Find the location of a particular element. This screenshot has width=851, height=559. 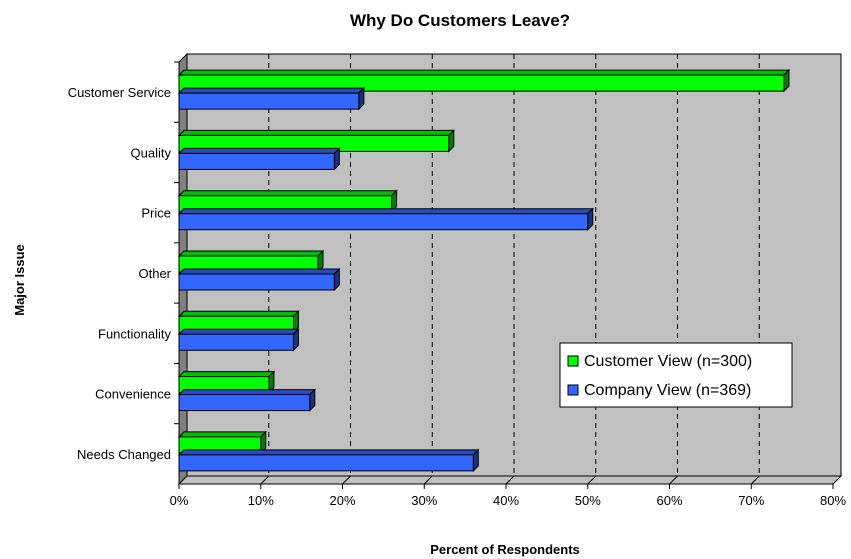

x-tick-label: 70% is located at coordinates (751, 500).